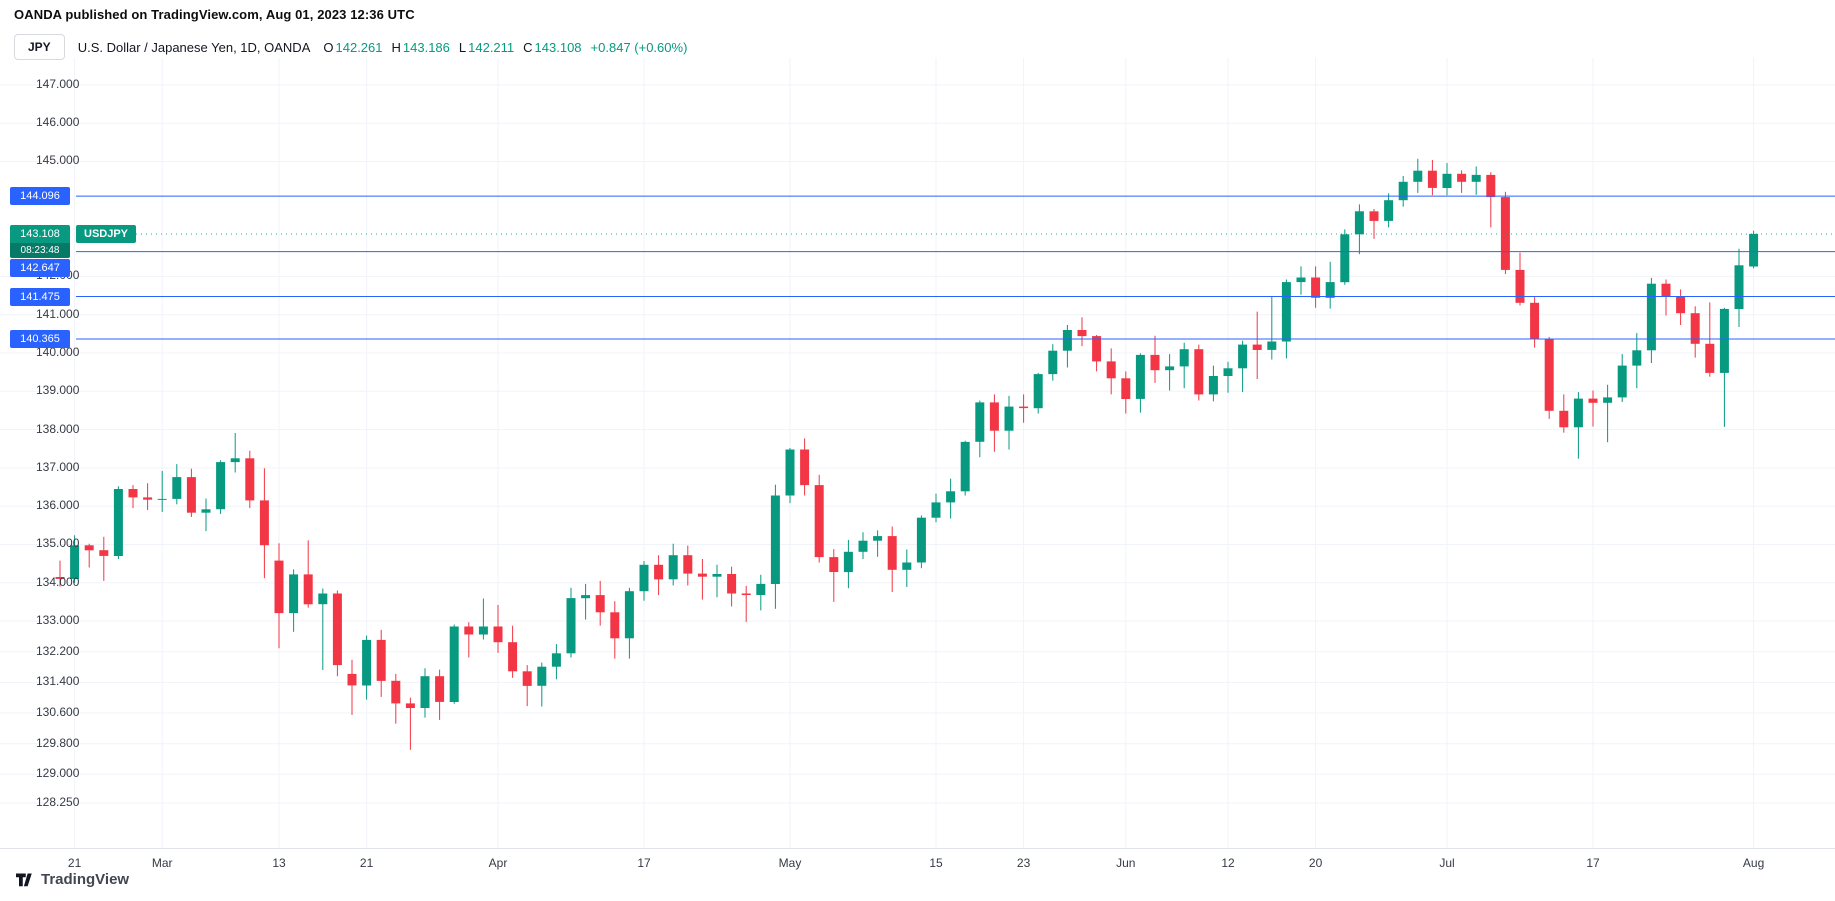 The width and height of the screenshot is (1835, 901). Describe the element at coordinates (24, 880) in the screenshot. I see `tradingview-logo-icon` at that location.